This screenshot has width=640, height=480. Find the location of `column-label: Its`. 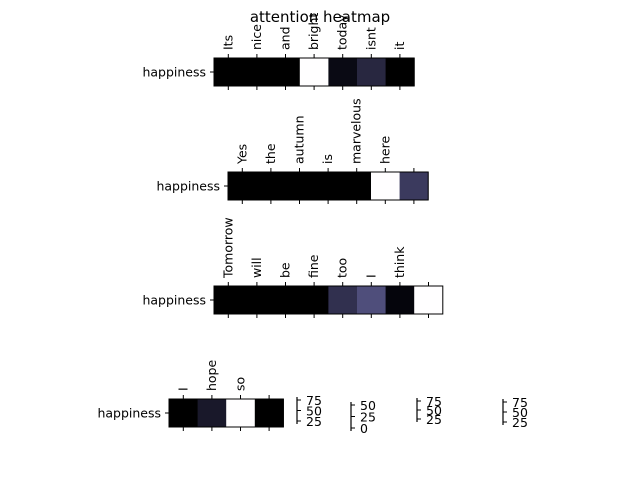

column-label: Its is located at coordinates (227, 42).